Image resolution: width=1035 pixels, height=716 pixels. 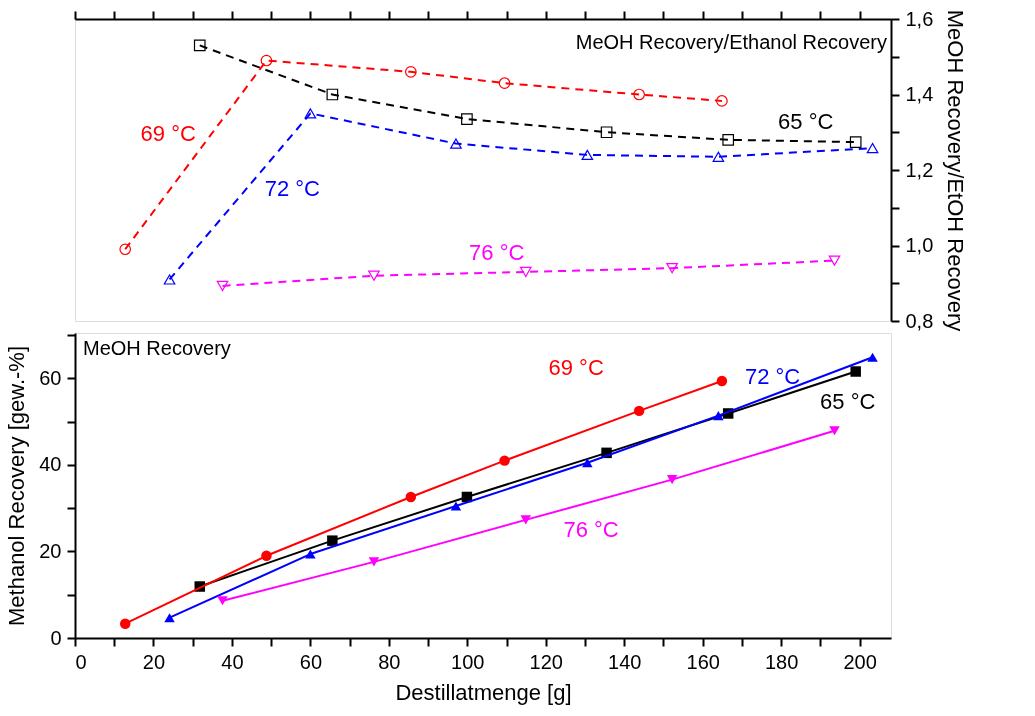 I want to click on x-axis-title: Destillatmenge [g], so click(x=483, y=692).